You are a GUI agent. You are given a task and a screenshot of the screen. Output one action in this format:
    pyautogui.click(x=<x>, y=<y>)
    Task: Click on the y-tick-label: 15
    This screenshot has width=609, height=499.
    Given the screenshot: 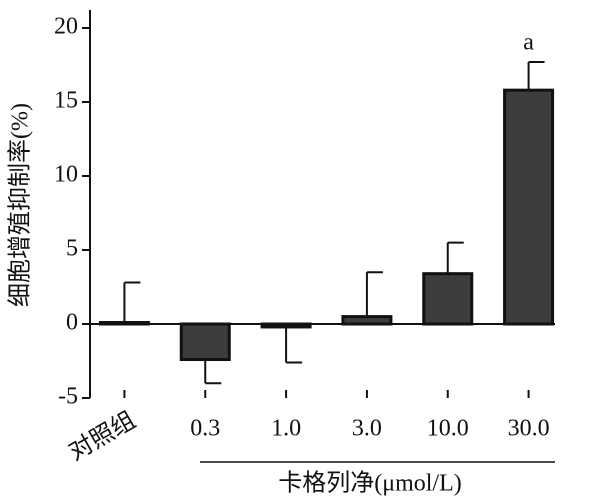 What is the action you would take?
    pyautogui.click(x=66, y=101)
    